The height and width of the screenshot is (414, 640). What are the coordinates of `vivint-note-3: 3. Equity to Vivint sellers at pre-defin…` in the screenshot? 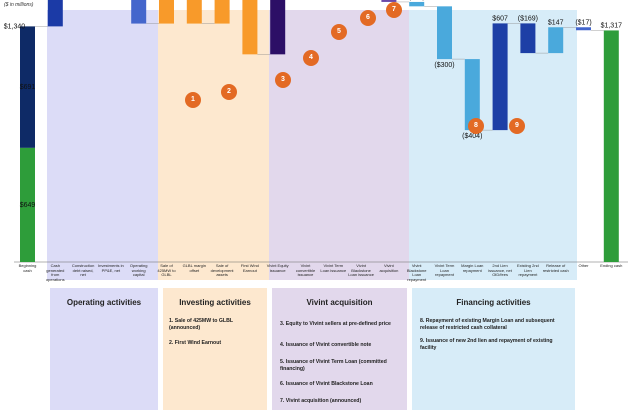 It's located at (335, 324).